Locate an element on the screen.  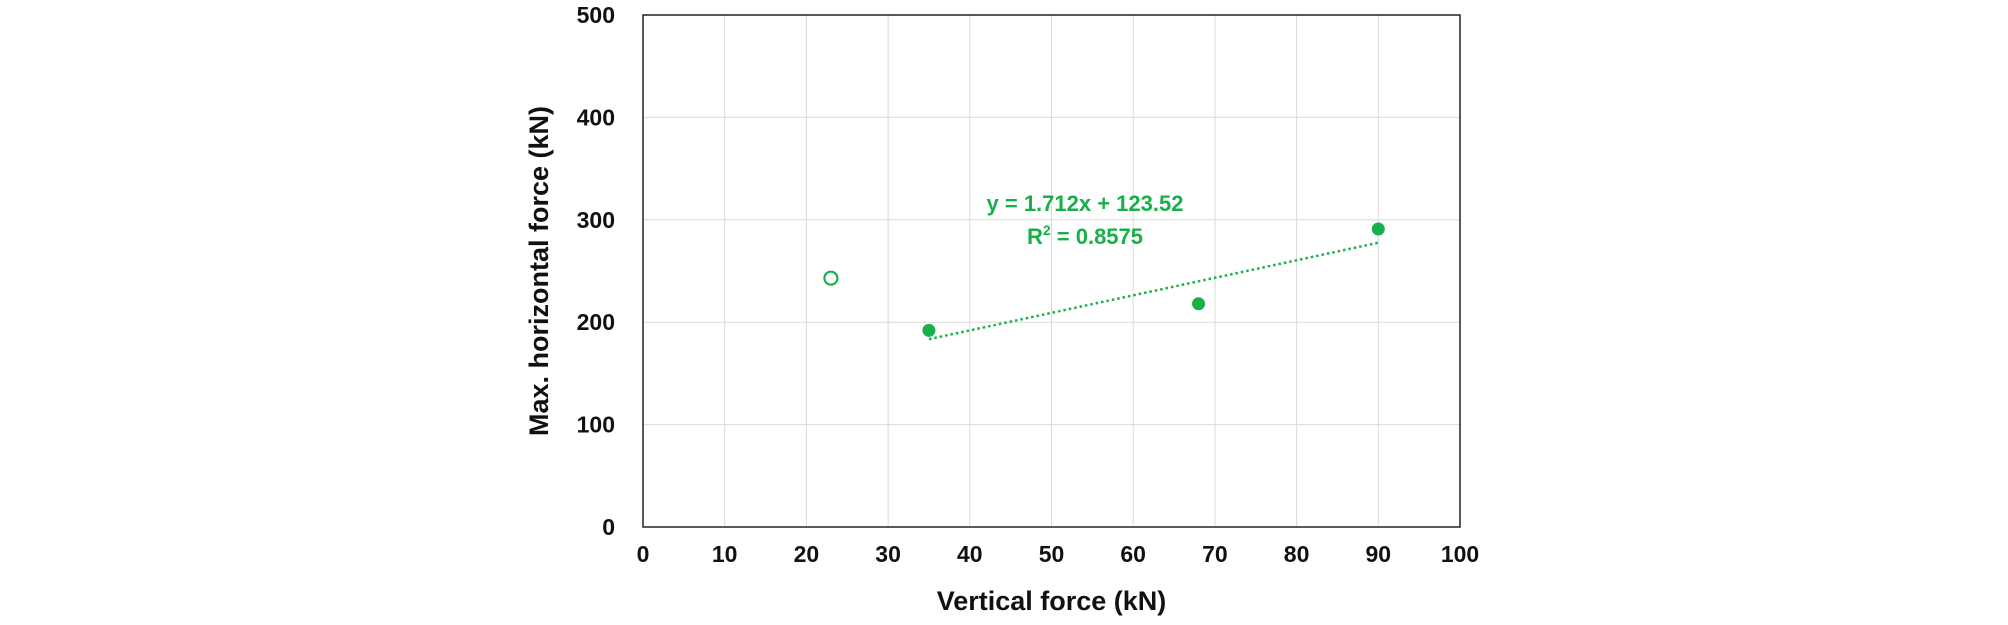
x-tick-label: 0 is located at coordinates (643, 554).